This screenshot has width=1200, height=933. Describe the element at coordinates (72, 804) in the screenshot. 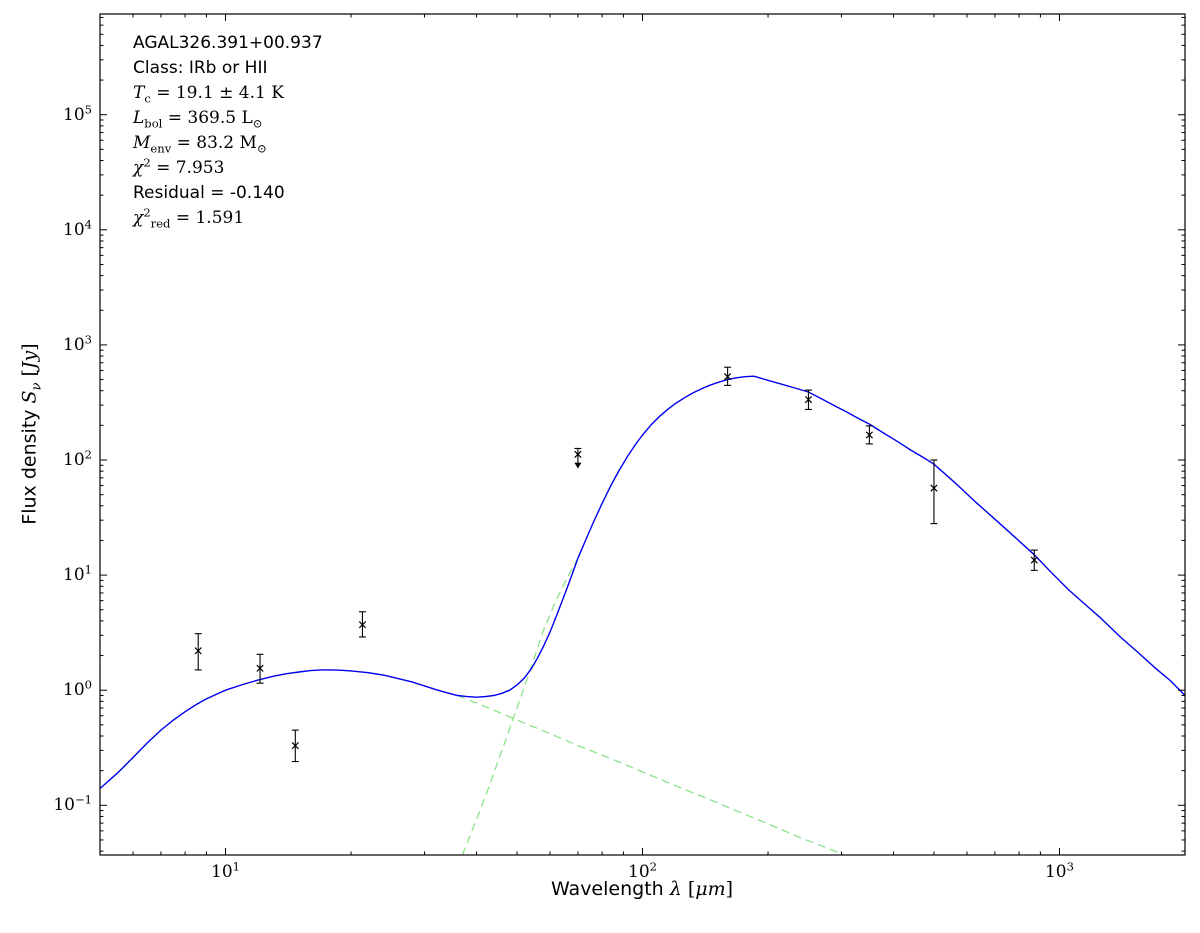

I see `y-tick-label: 10⁻¹` at that location.